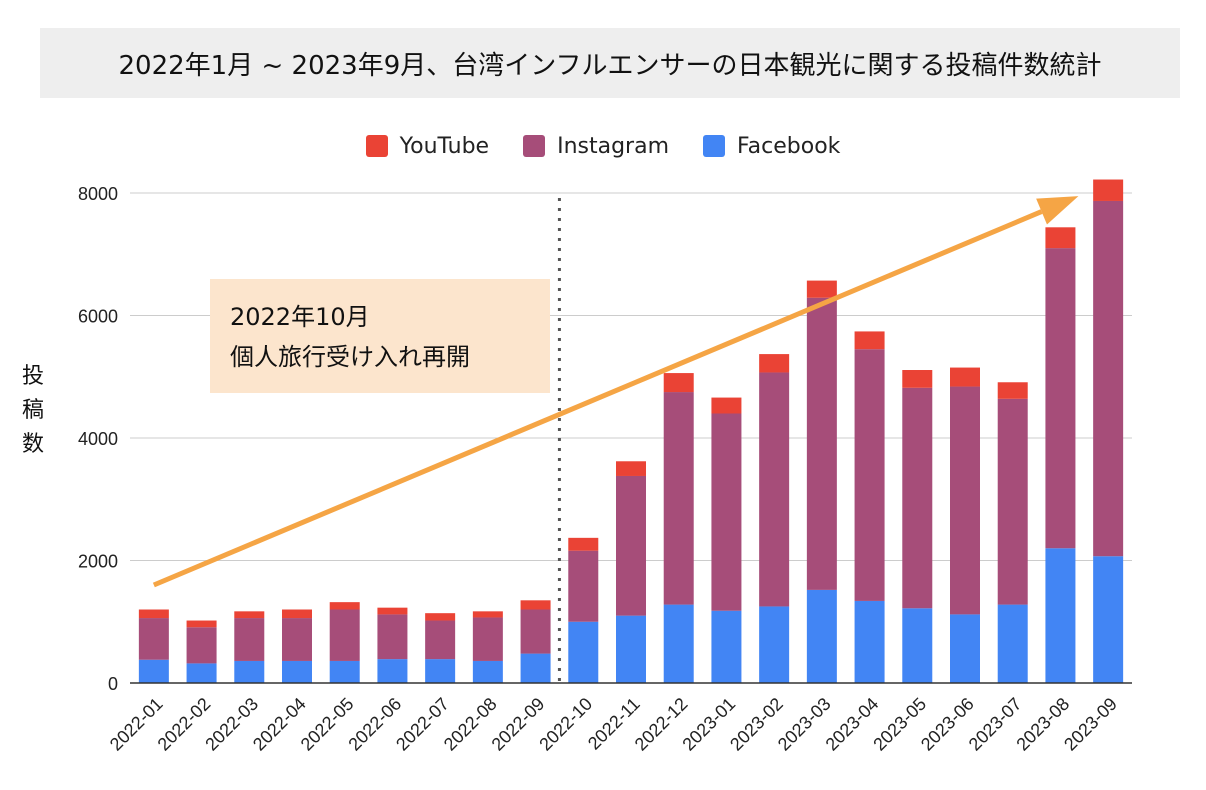 This screenshot has height=790, width=1206. Describe the element at coordinates (380, 336) in the screenshot. I see `annotation-box` at that location.